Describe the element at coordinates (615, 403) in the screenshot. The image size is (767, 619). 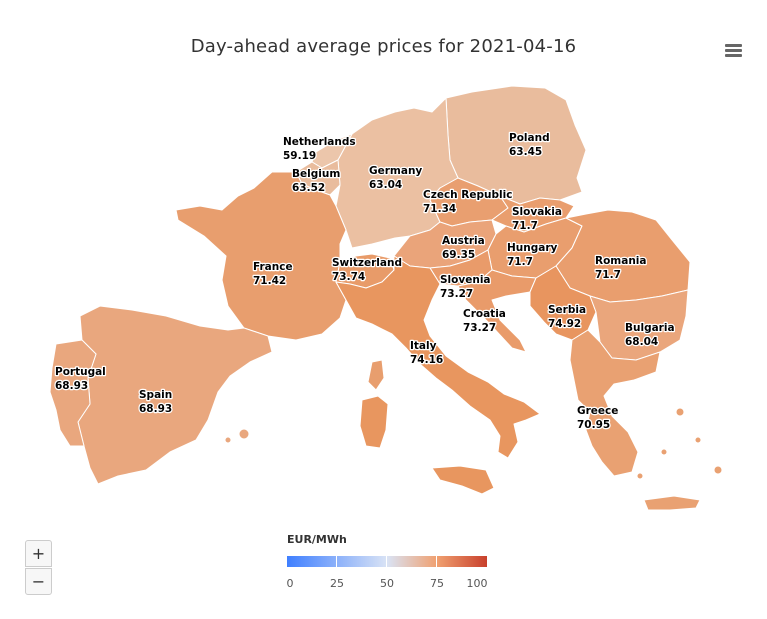
I see `country-greece` at that location.